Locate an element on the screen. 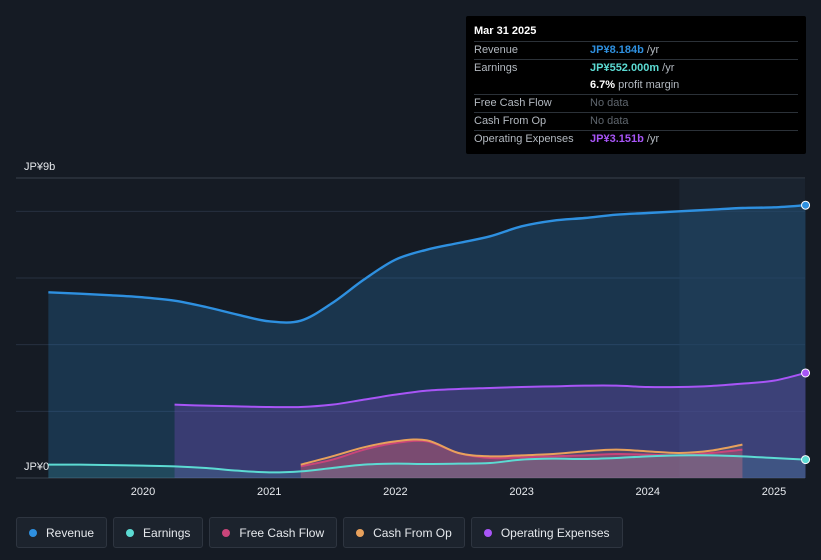  legend-item-free-cash-flow: Free Cash Flow is located at coordinates (273, 532).